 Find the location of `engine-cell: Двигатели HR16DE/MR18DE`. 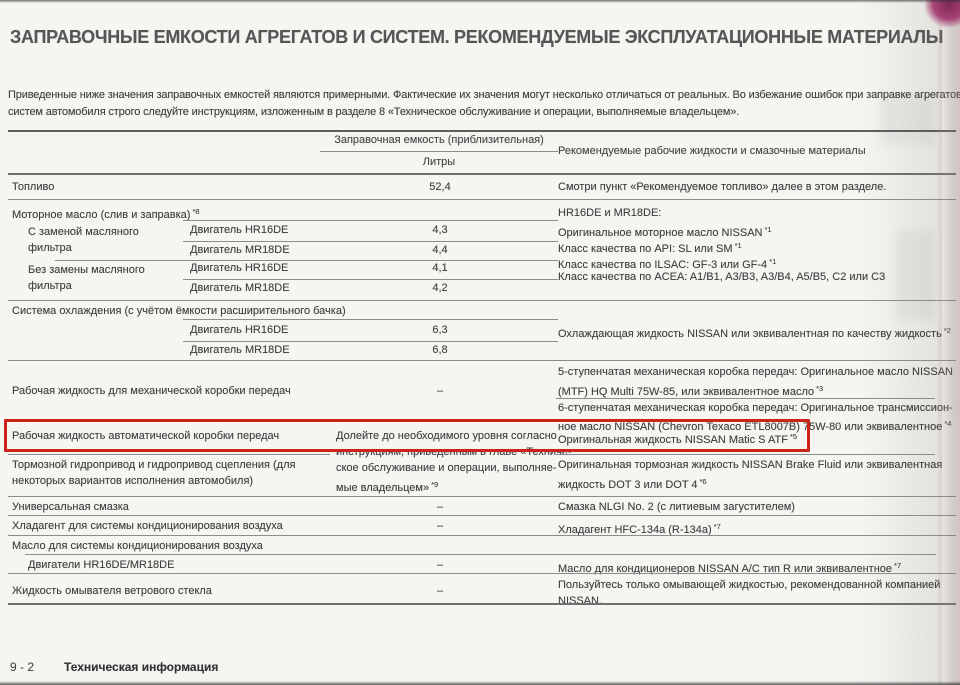

engine-cell: Двигатели HR16DE/MR18DE is located at coordinates (101, 565).